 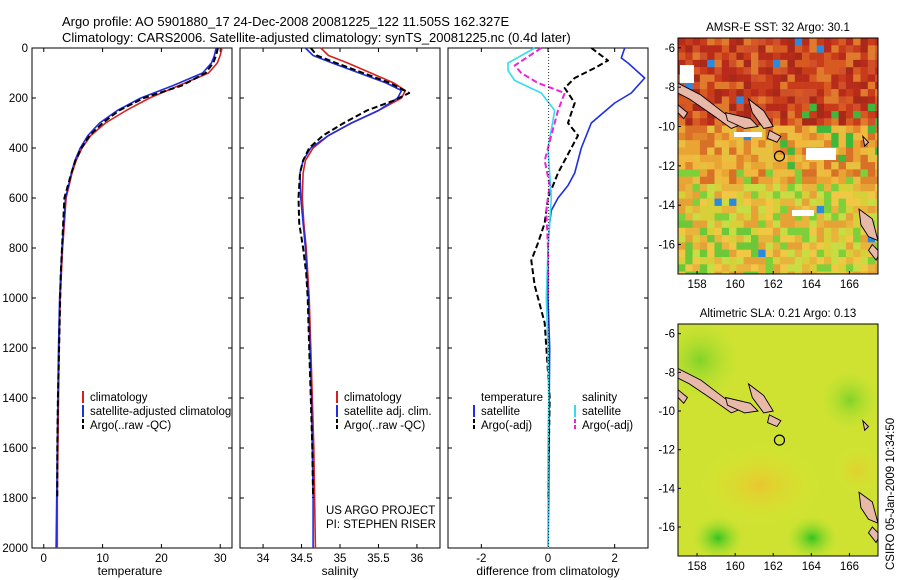 What do you see at coordinates (15, 399) in the screenshot?
I see `y-tick-label: 1400` at bounding box center [15, 399].